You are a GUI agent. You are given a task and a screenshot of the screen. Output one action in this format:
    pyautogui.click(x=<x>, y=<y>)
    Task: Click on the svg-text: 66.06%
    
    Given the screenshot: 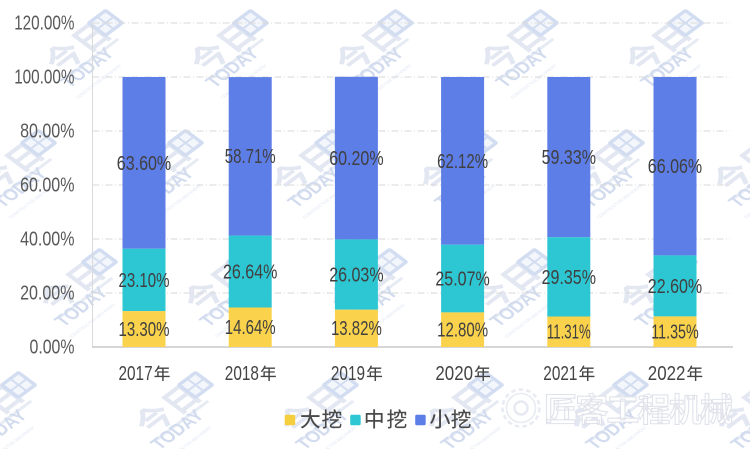 What is the action you would take?
    pyautogui.click(x=675, y=167)
    